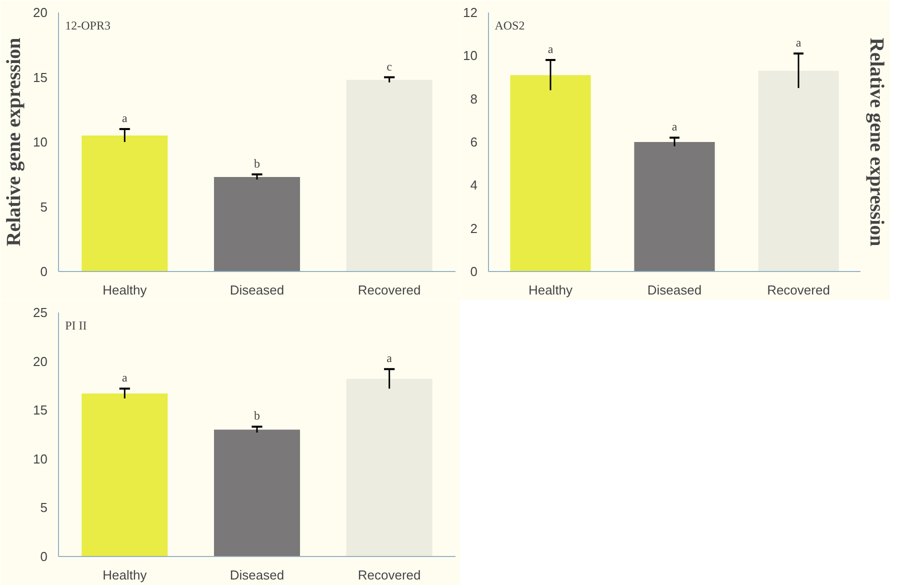 The image size is (902, 587). Describe the element at coordinates (470, 12) in the screenshot. I see `y-tick-label: 12` at that location.